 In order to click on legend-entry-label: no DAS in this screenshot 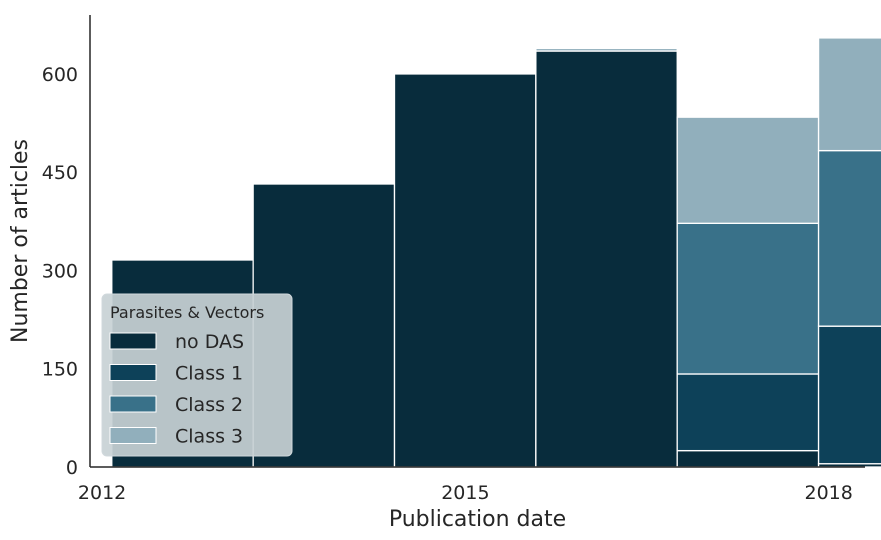, I will do `click(209, 342)`.